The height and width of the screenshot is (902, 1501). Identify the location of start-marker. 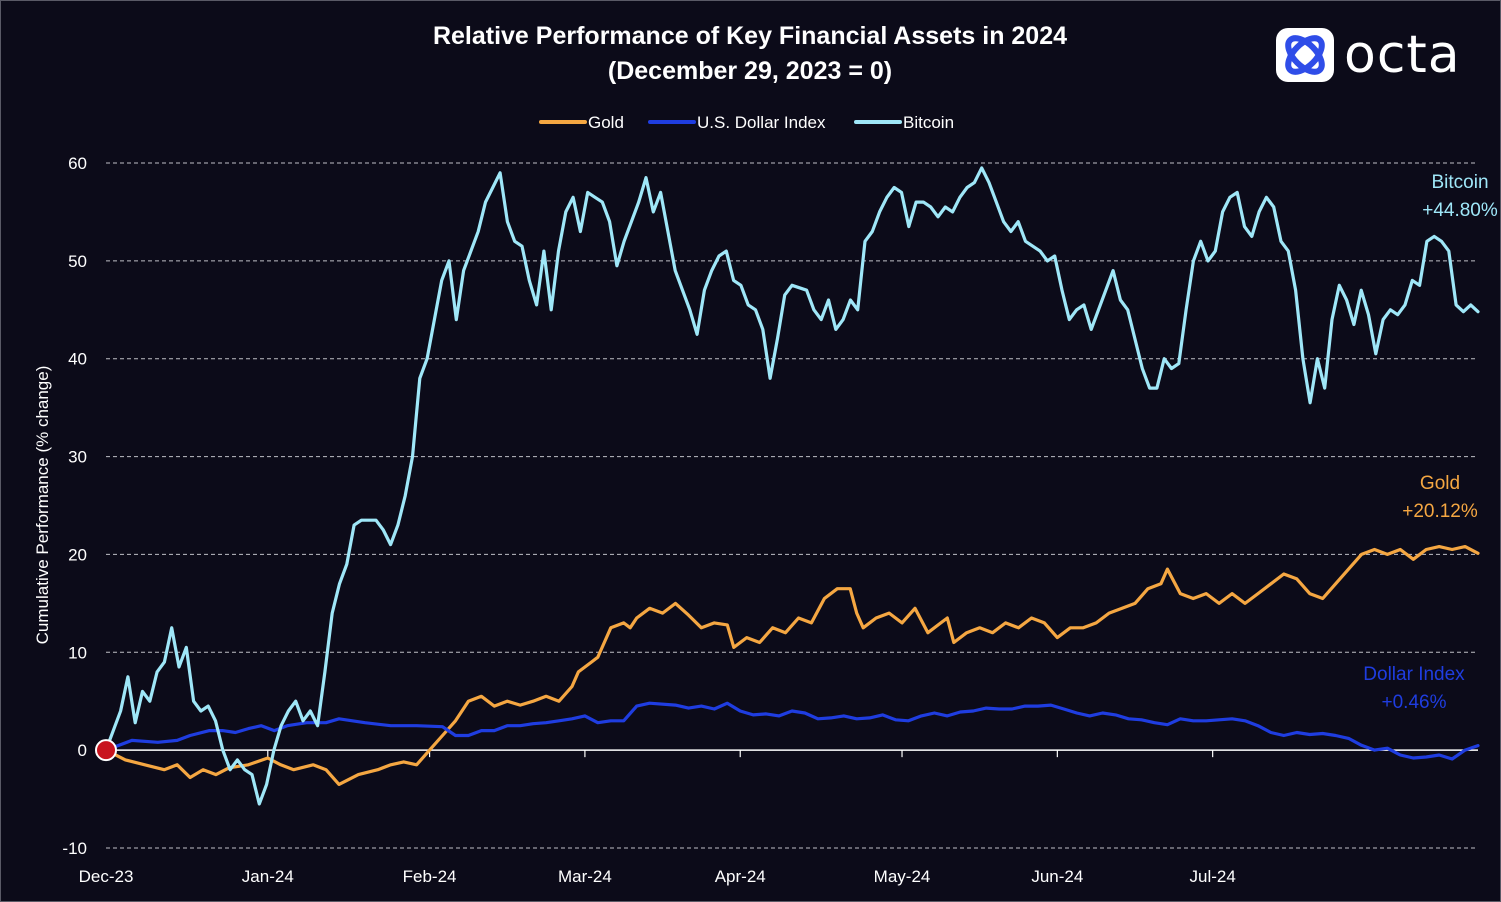
(106, 750).